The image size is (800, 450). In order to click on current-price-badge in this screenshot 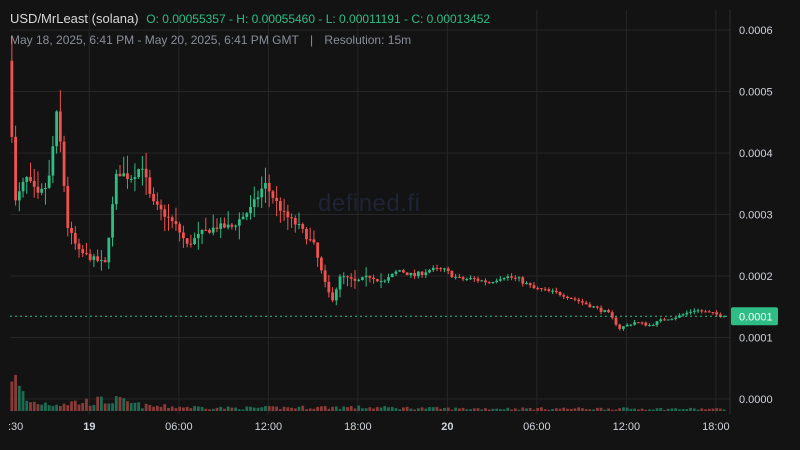, I will do `click(754, 316)`.